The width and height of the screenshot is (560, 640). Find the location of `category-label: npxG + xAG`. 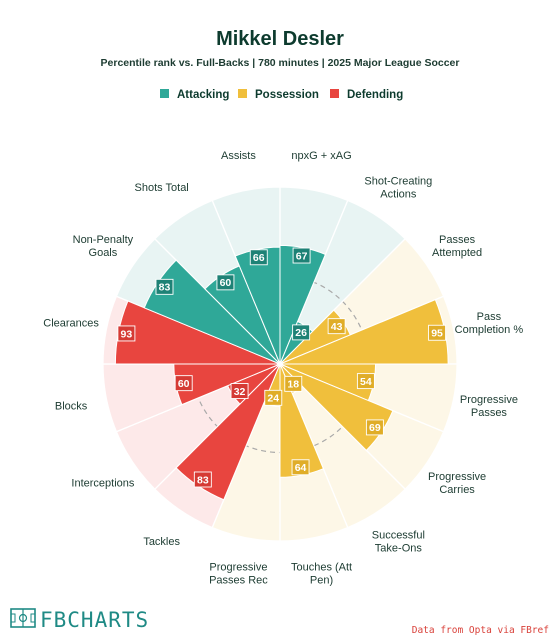

category-label: npxG + xAG is located at coordinates (321, 156).